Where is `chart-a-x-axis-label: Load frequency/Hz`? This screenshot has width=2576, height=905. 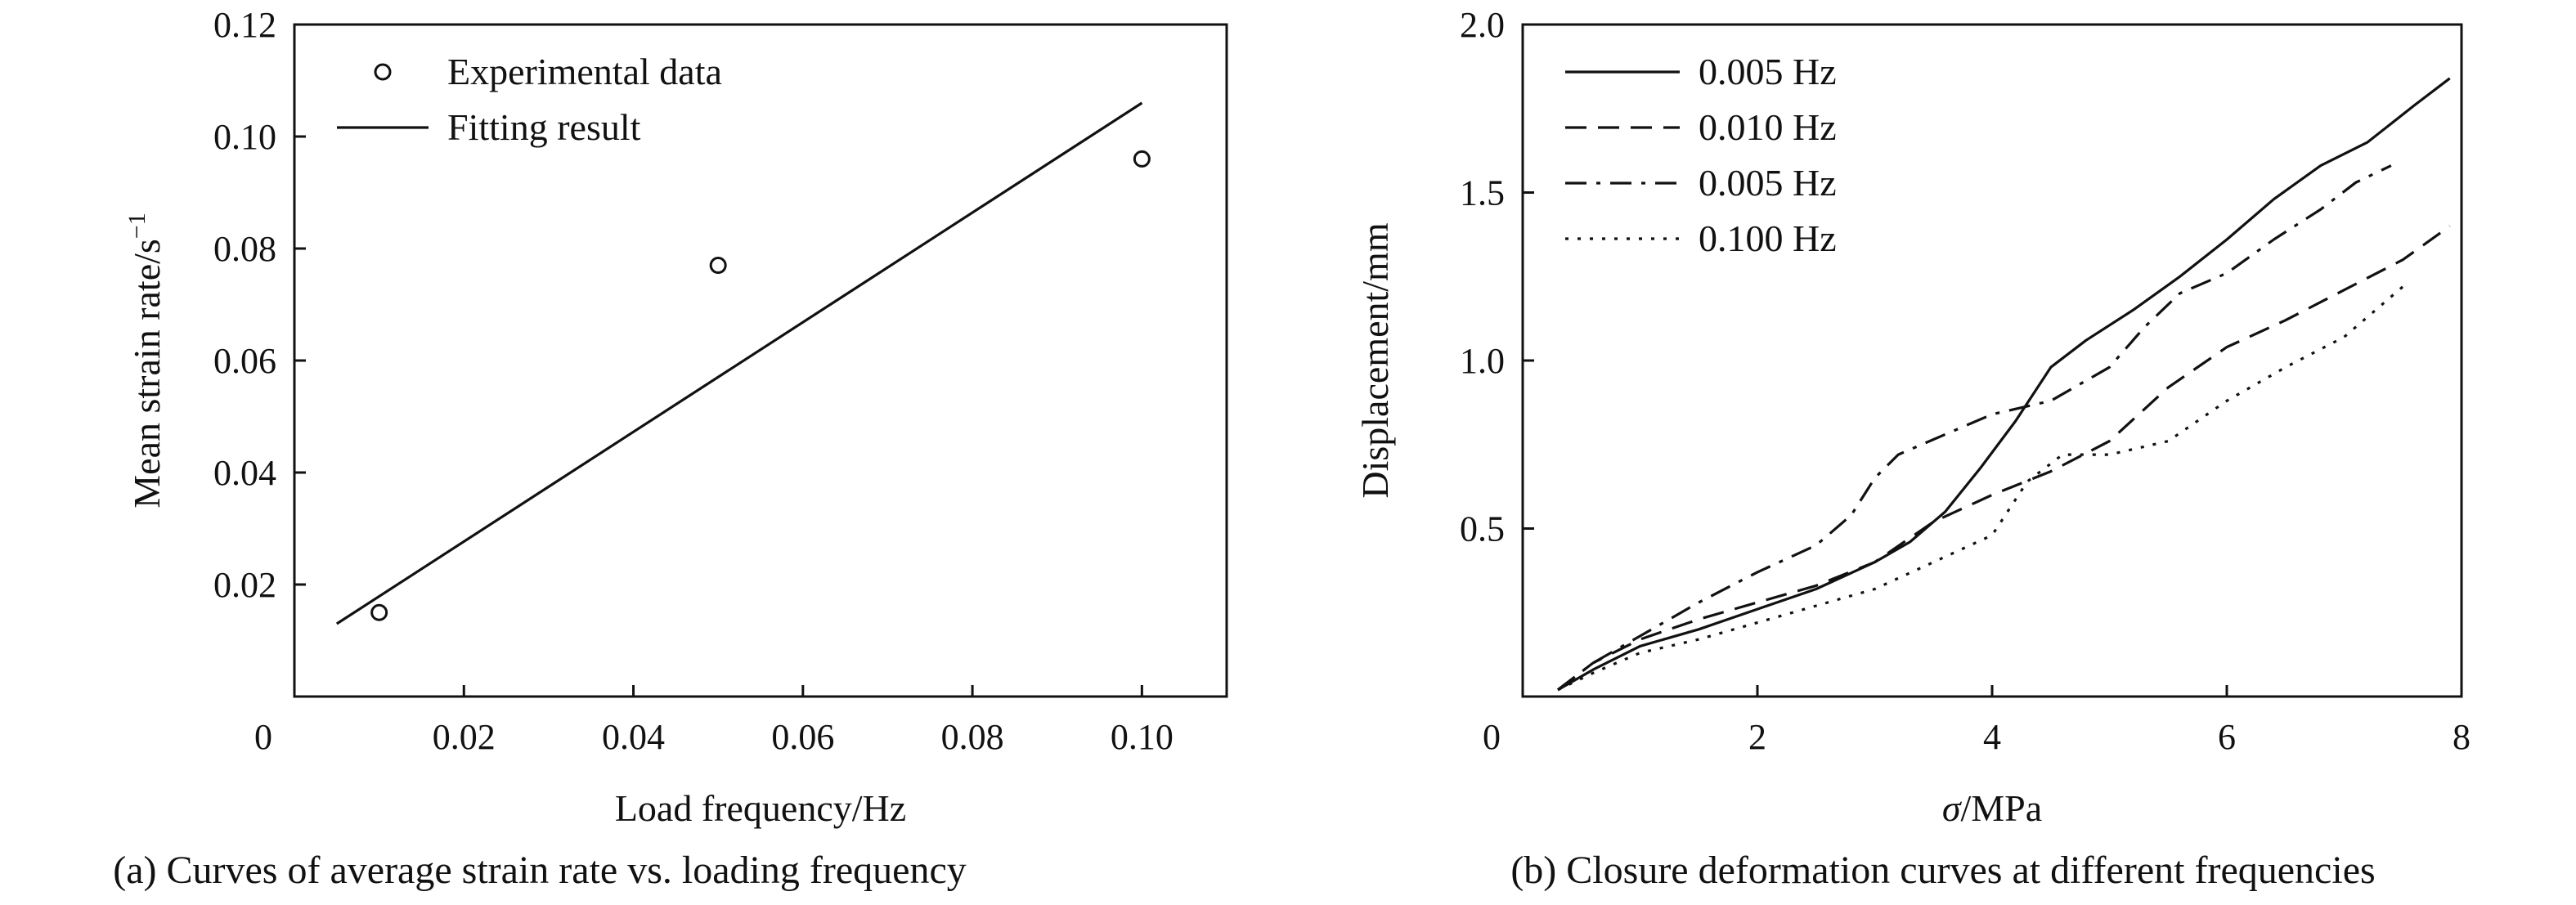
chart-a-x-axis-label: Load frequency/Hz is located at coordinates (760, 808).